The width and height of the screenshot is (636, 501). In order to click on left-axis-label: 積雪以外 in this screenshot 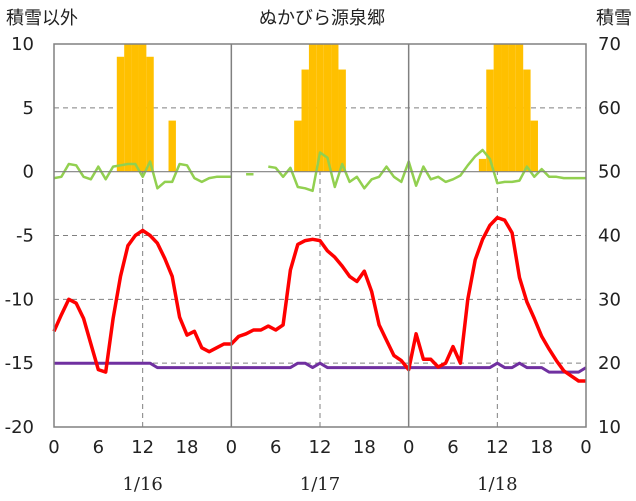, I will do `click(42, 18)`.